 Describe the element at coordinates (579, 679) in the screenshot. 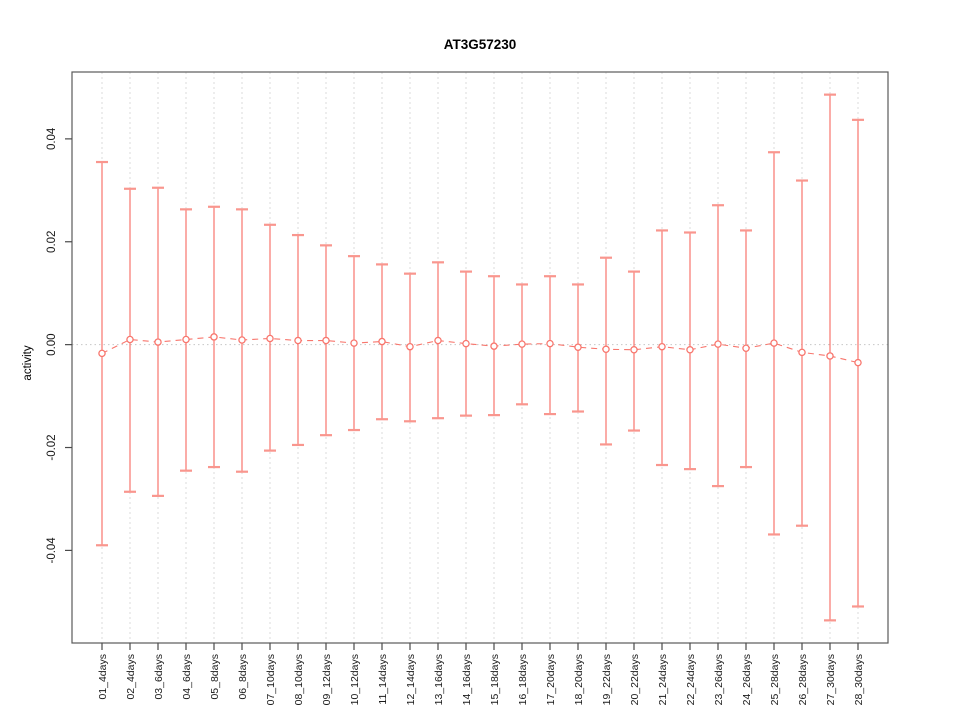

I see `x-tick-label: 18_20days` at that location.